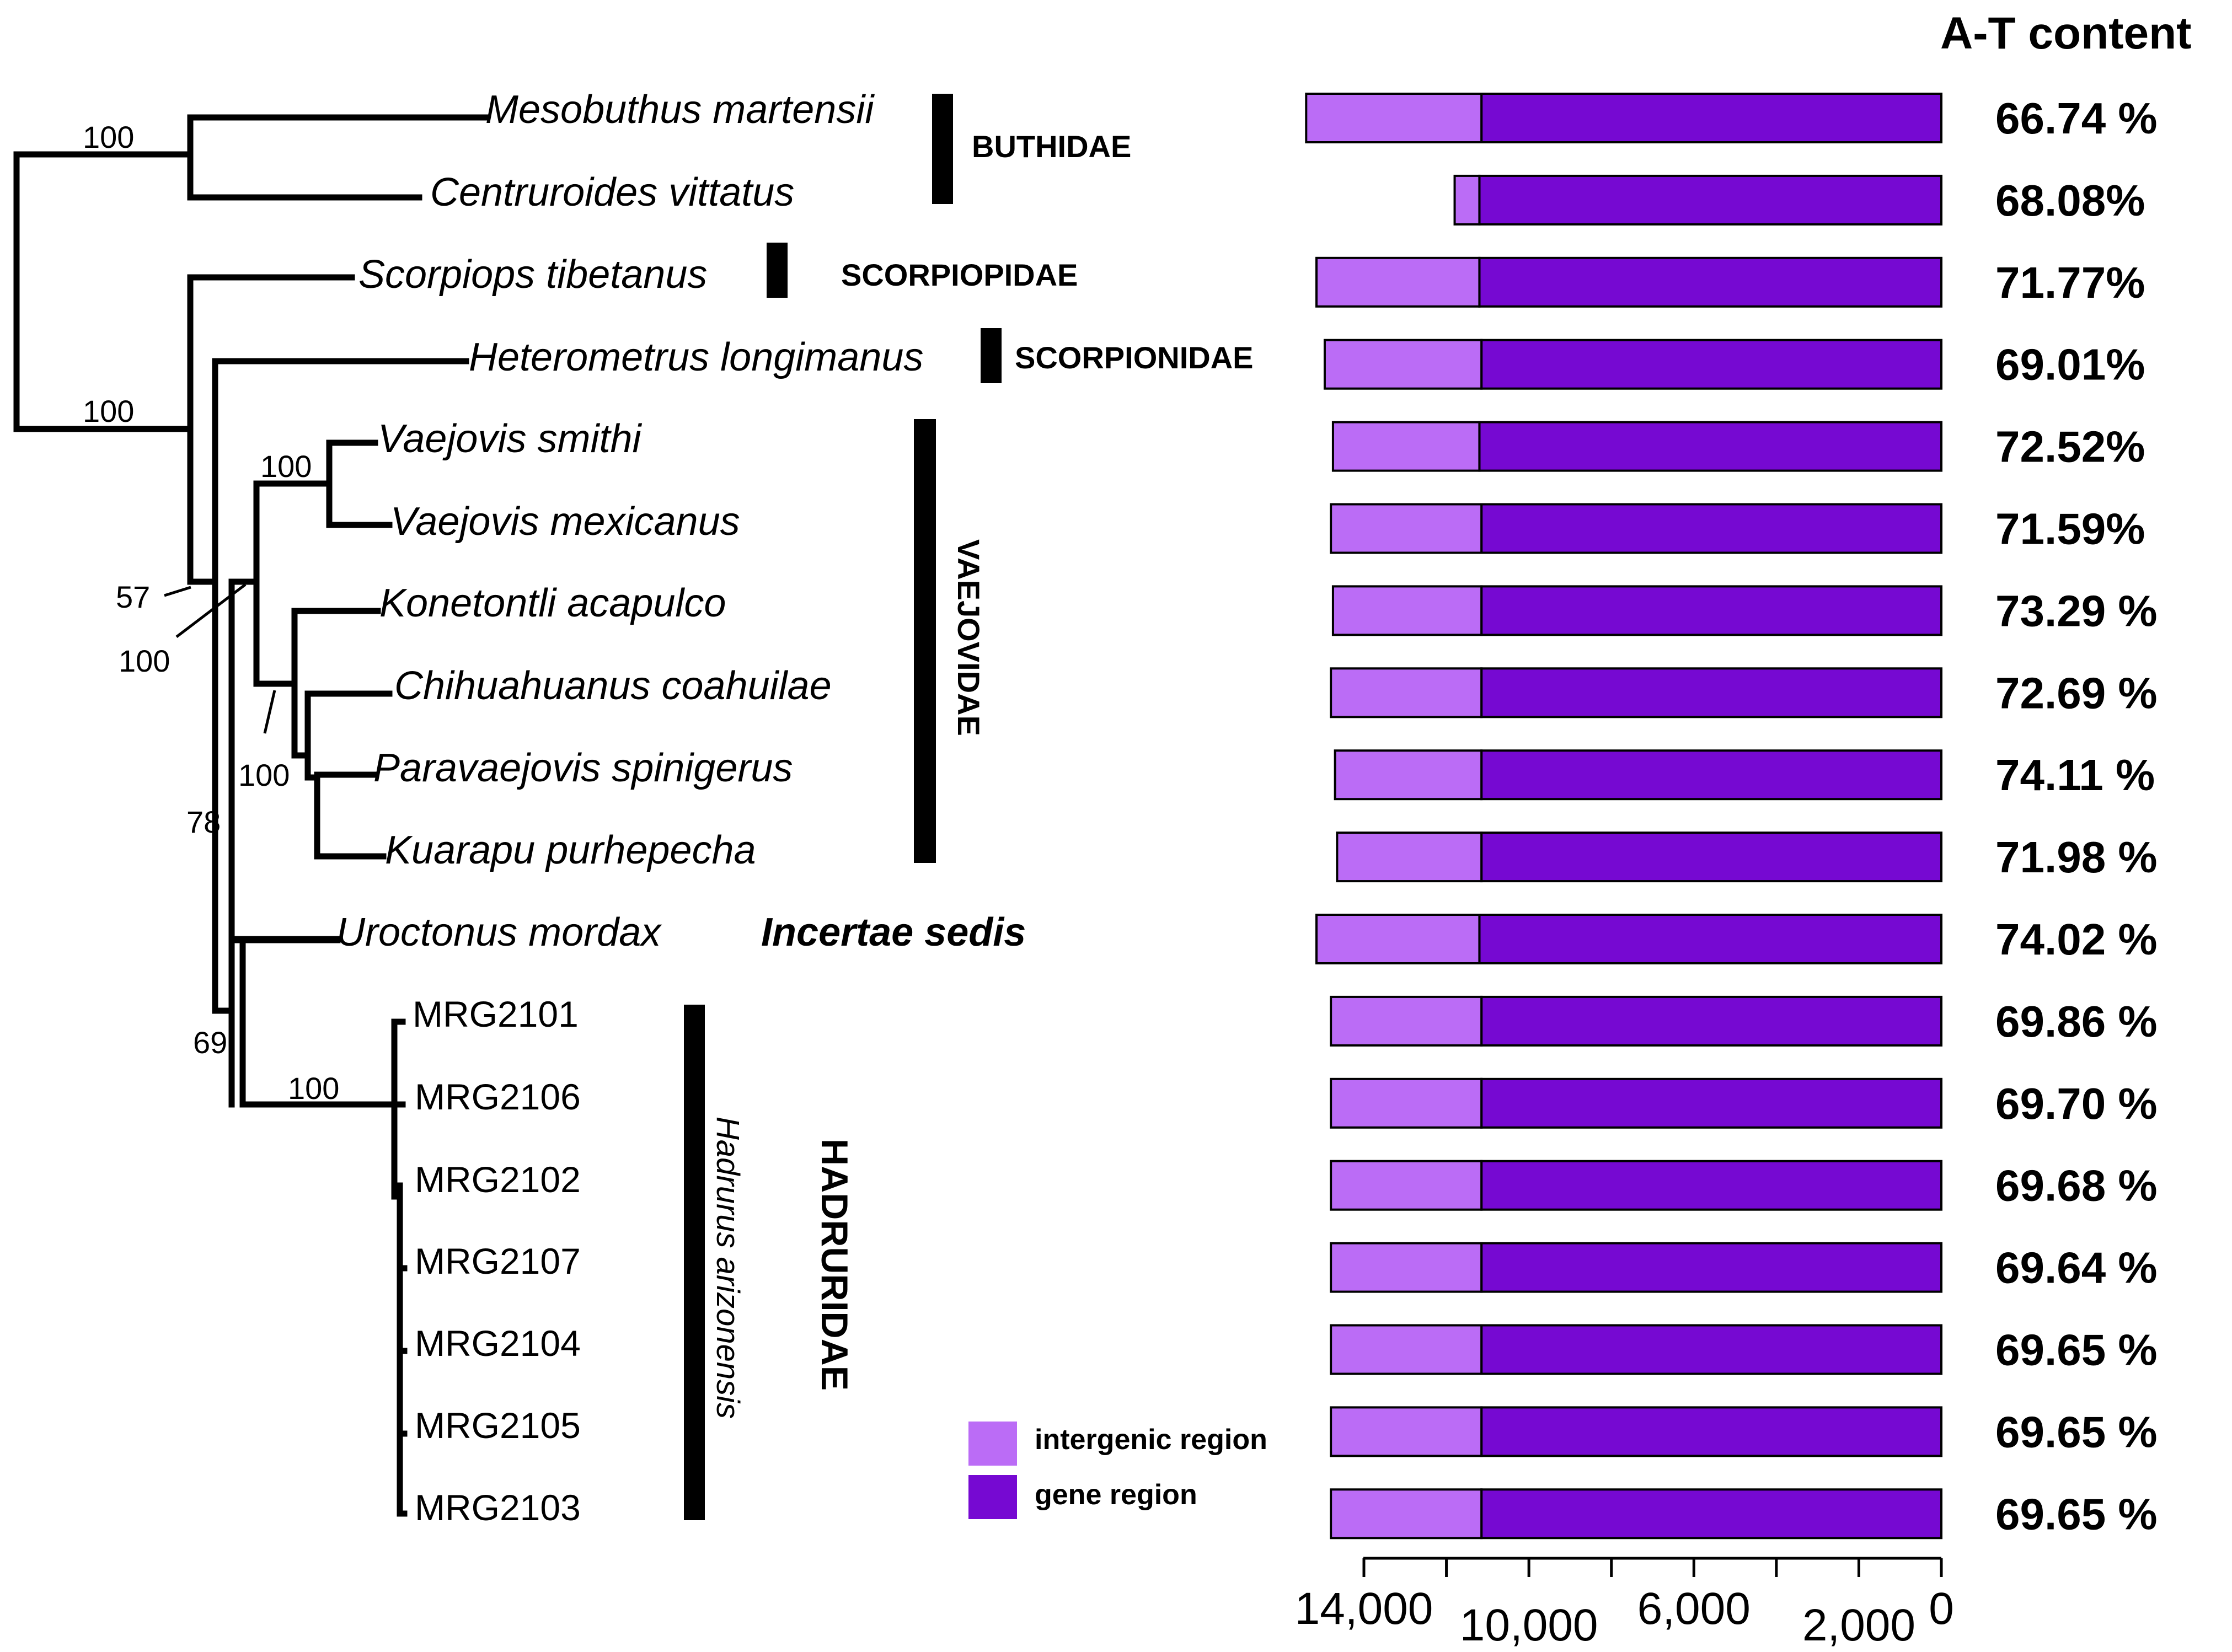  Describe the element at coordinates (1135, 357) in the screenshot. I see `family-label: SCORPIONIDAE` at that location.